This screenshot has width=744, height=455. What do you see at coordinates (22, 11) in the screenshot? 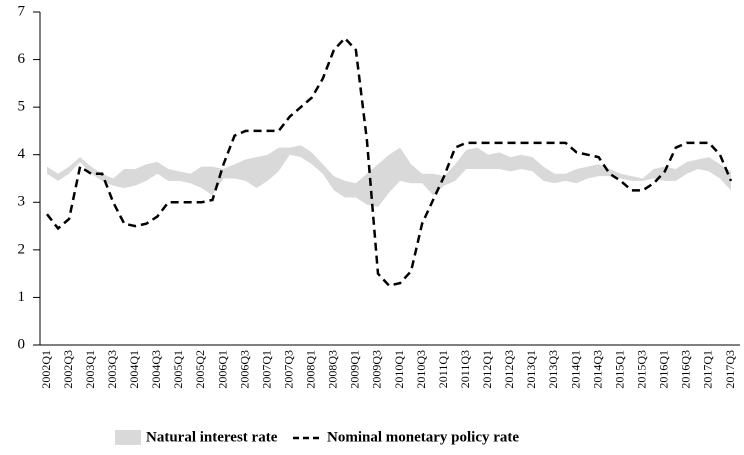
I see `y-tick-label: 7` at bounding box center [22, 11].